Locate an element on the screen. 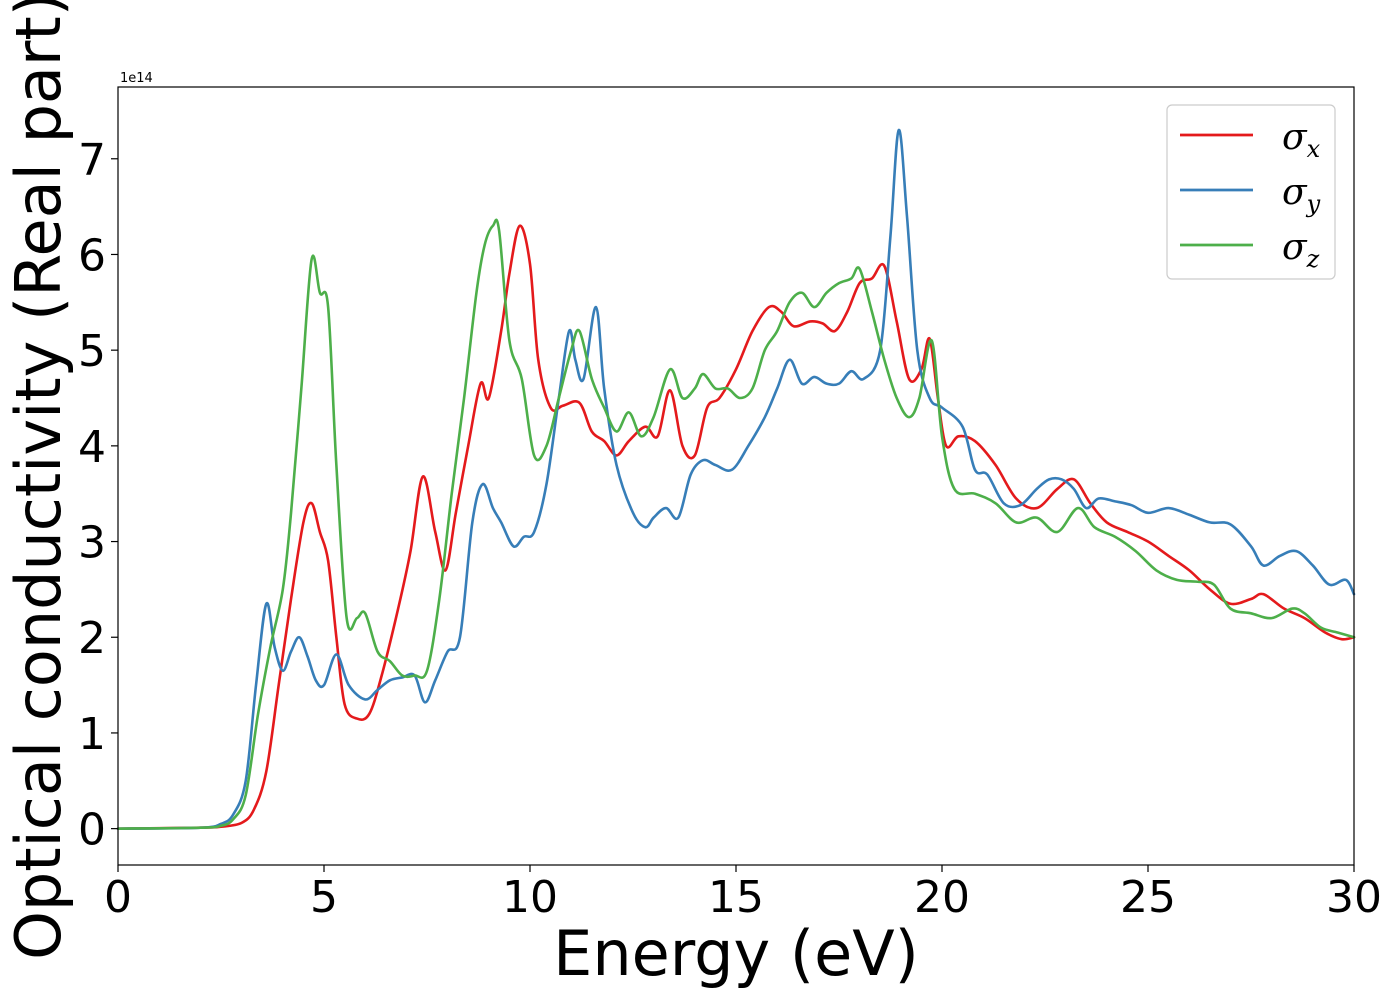 The height and width of the screenshot is (1000, 1400). y-tick-label: 0 is located at coordinates (92, 830).